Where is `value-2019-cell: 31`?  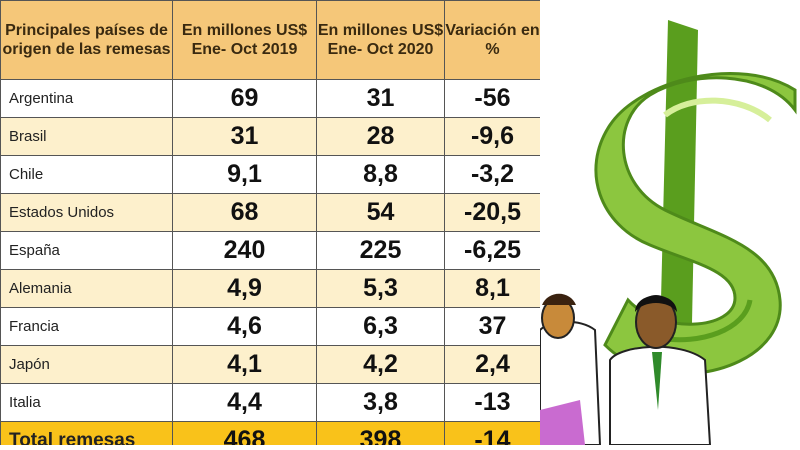 value-2019-cell: 31 is located at coordinates (244, 136).